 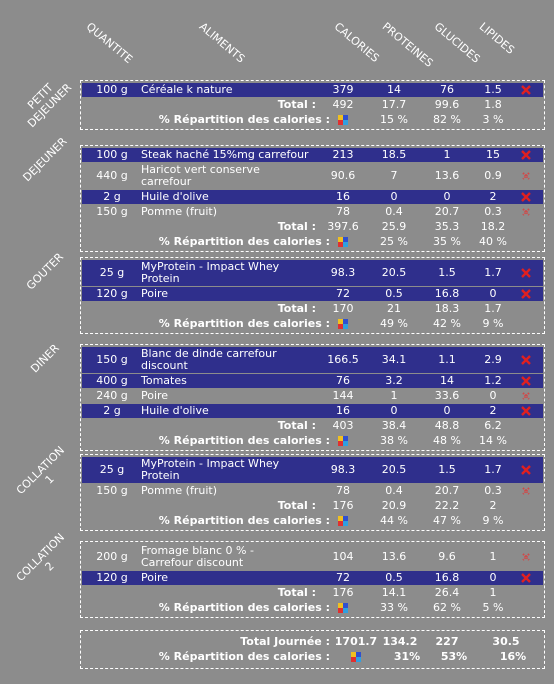 I want to click on carbs: 14, so click(x=447, y=380).